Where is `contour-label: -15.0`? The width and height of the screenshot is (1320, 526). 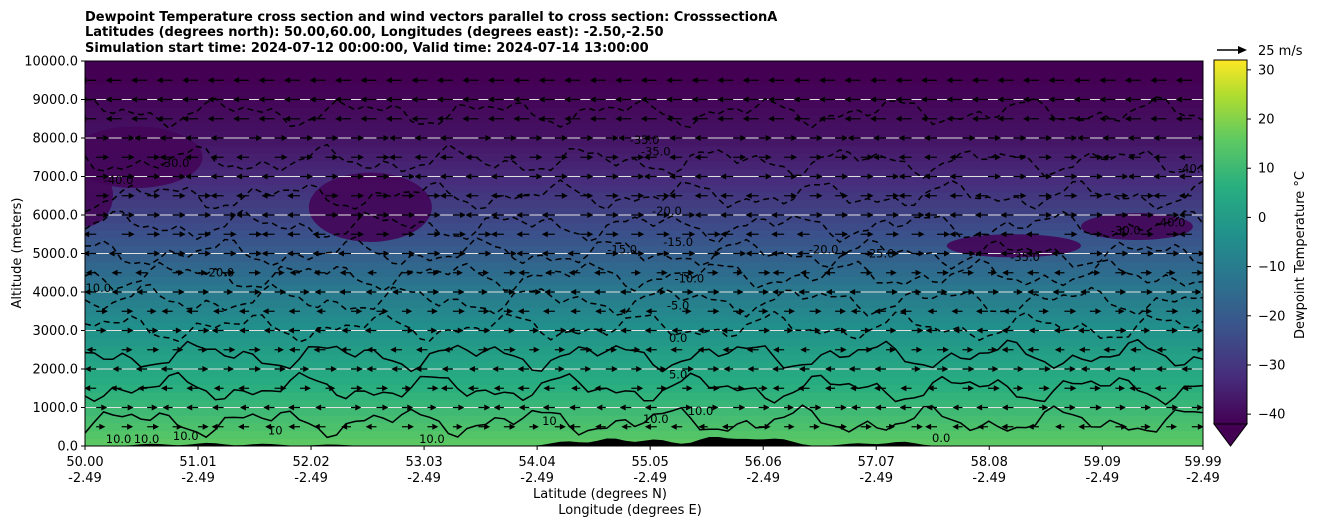
contour-label: -15.0 is located at coordinates (622, 250).